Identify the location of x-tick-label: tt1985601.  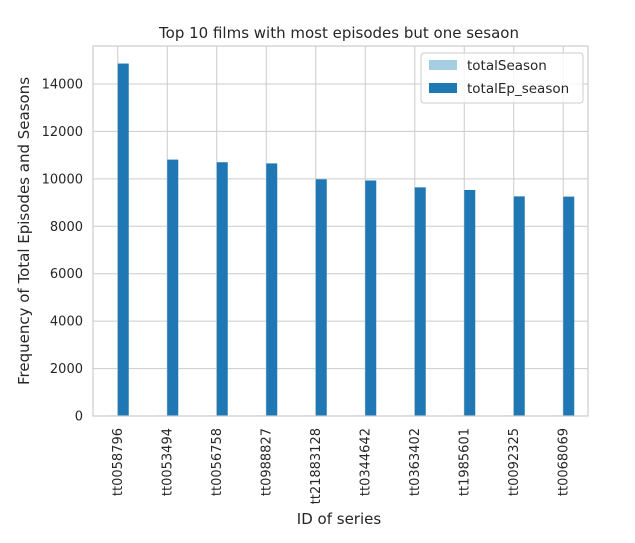
(464, 462).